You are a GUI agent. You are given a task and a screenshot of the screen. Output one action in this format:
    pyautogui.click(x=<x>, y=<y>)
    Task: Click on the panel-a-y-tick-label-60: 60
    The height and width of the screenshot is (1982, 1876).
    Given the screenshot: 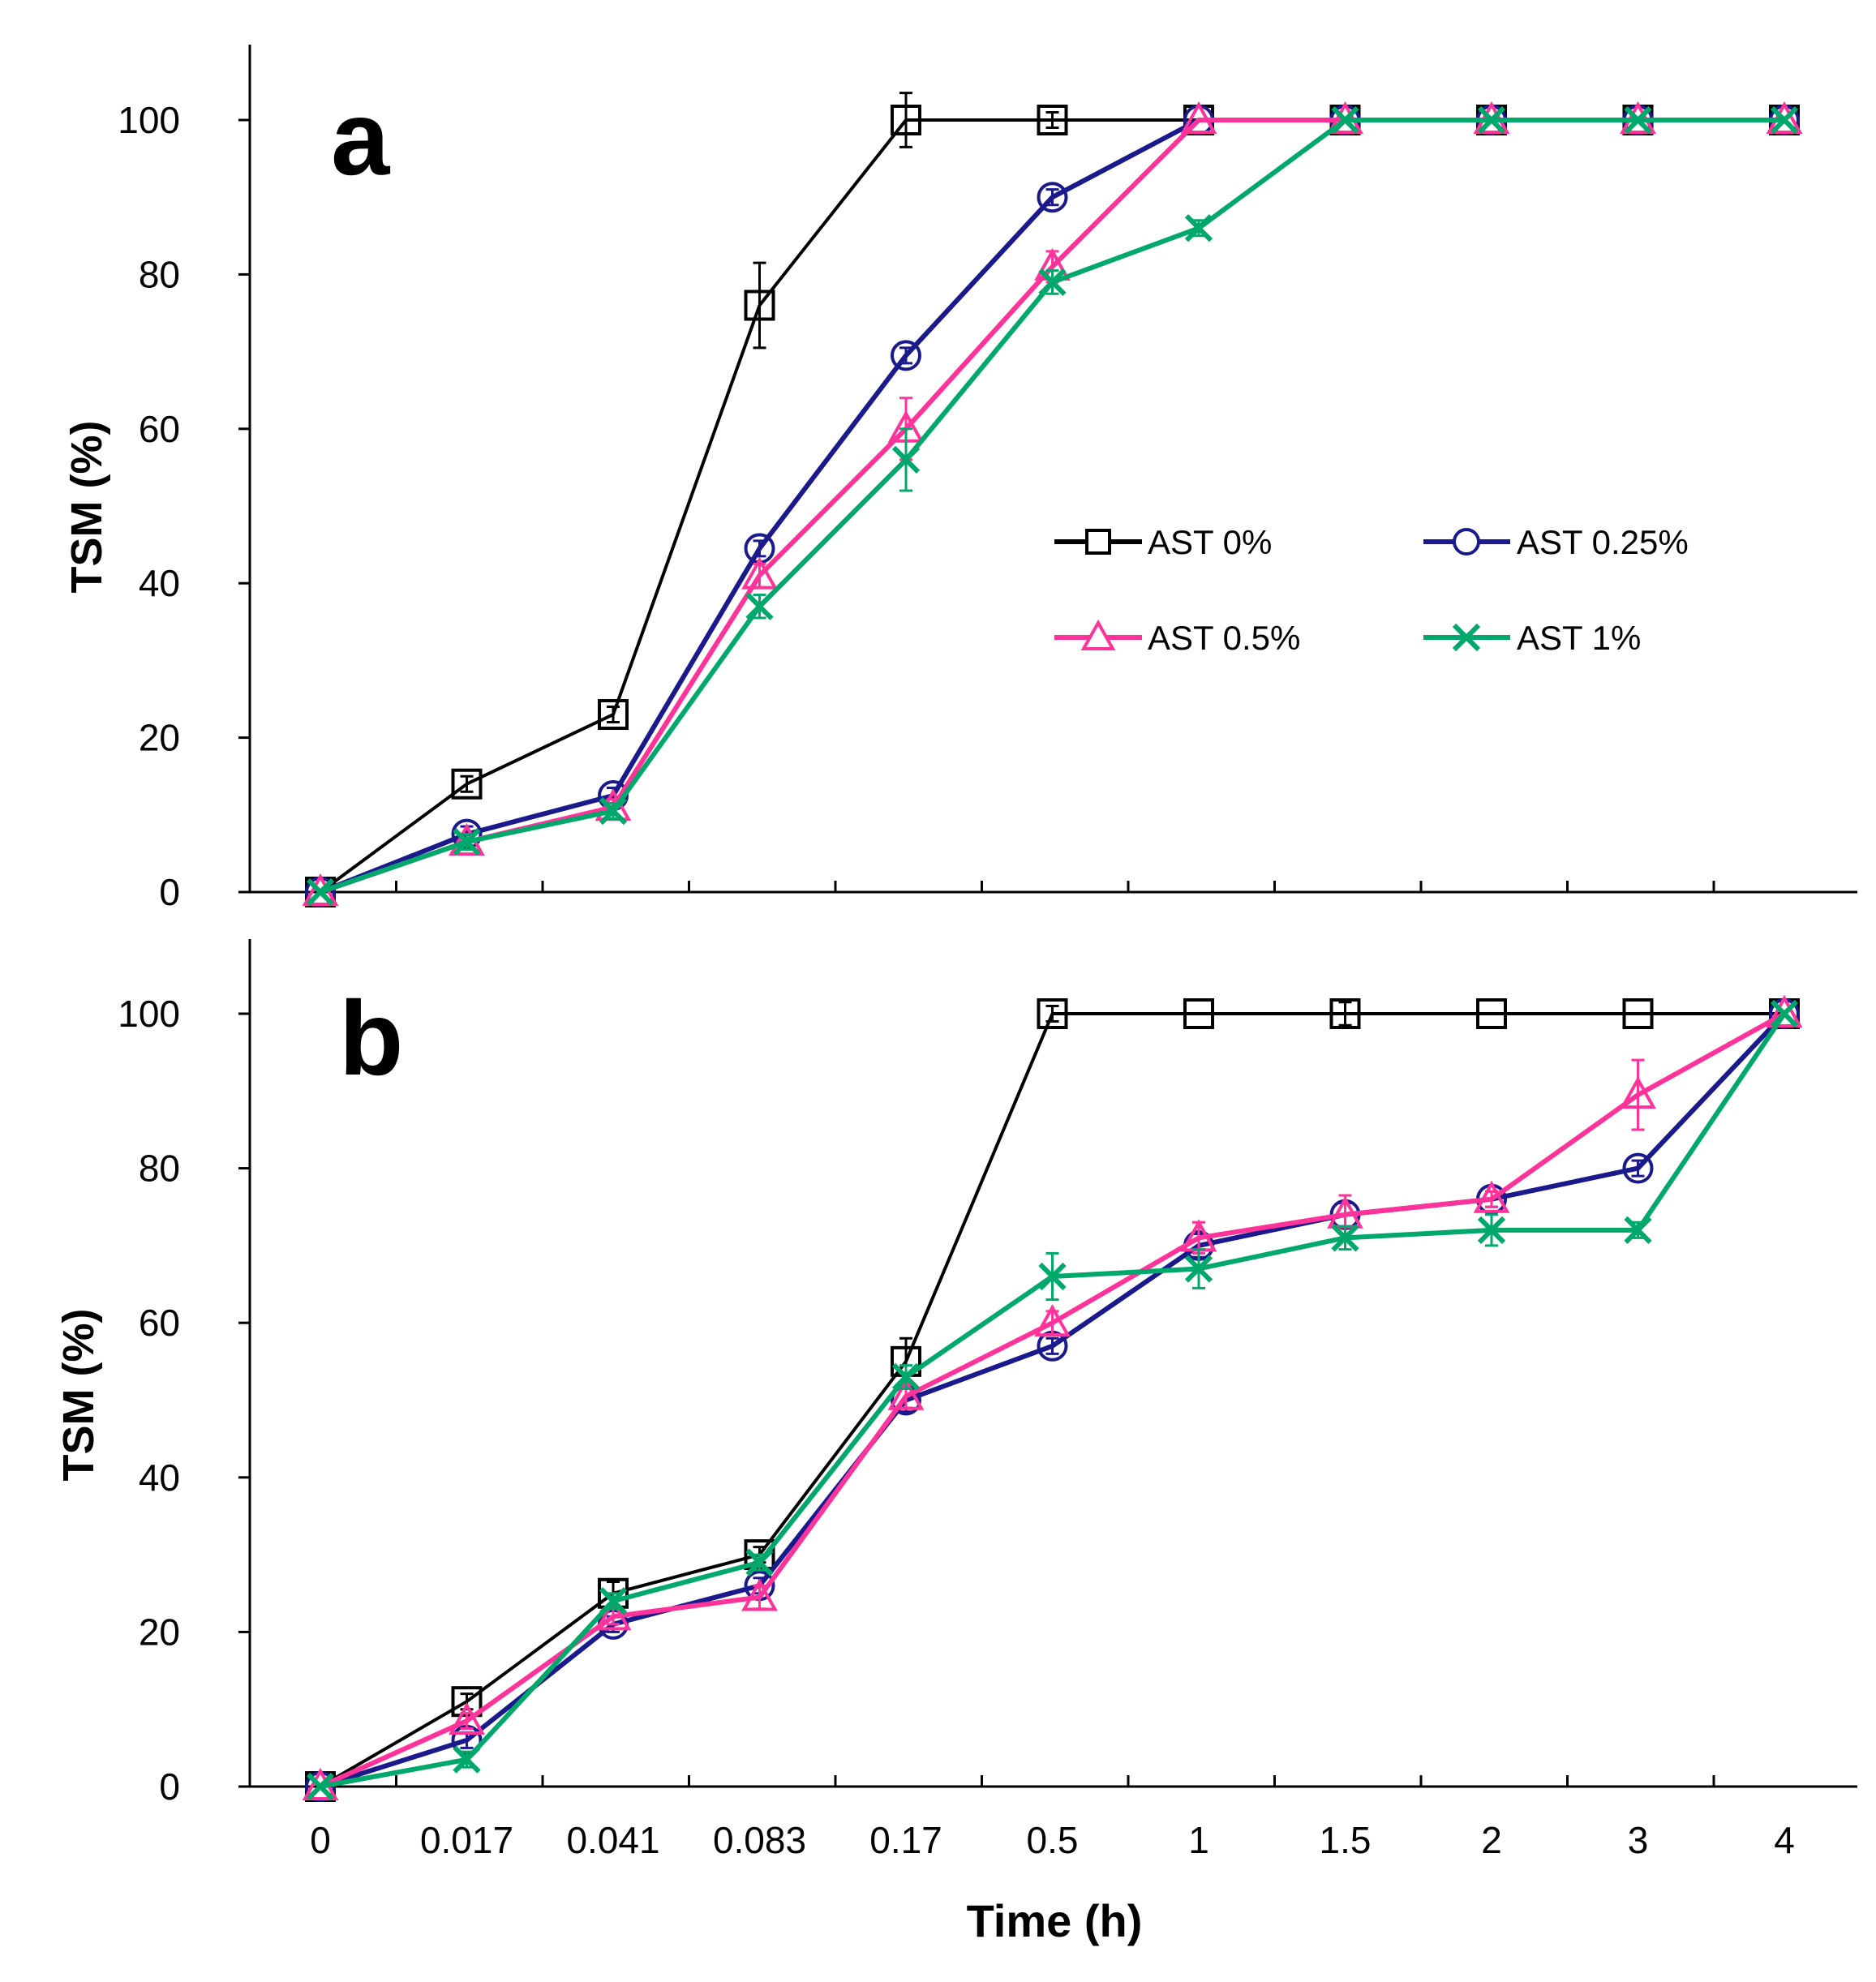 What is the action you would take?
    pyautogui.click(x=159, y=429)
    